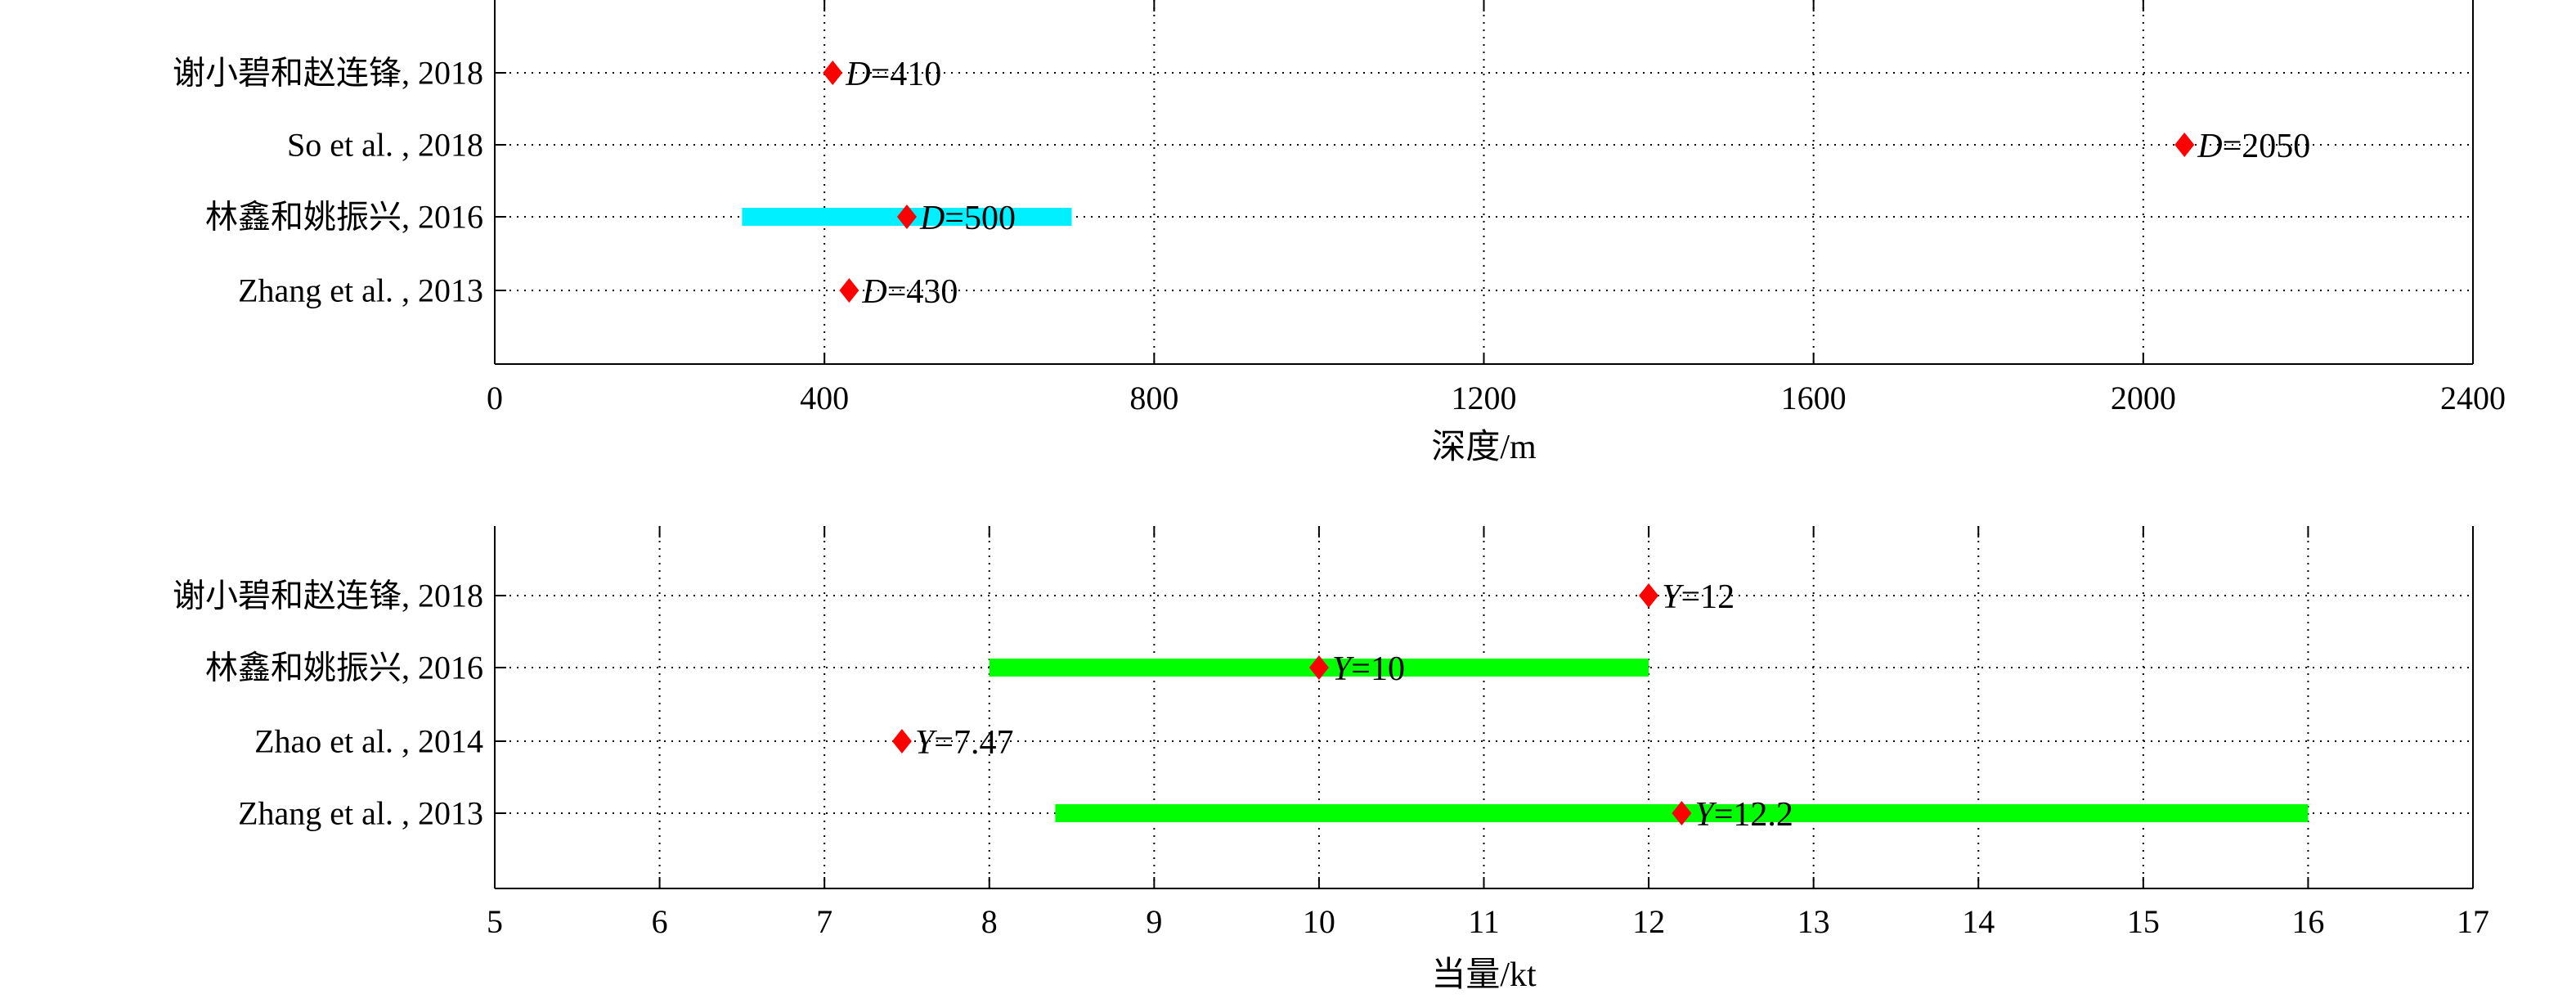 The height and width of the screenshot is (1003, 2576). Describe the element at coordinates (980, 218) in the screenshot. I see `annotation-value: =500` at that location.